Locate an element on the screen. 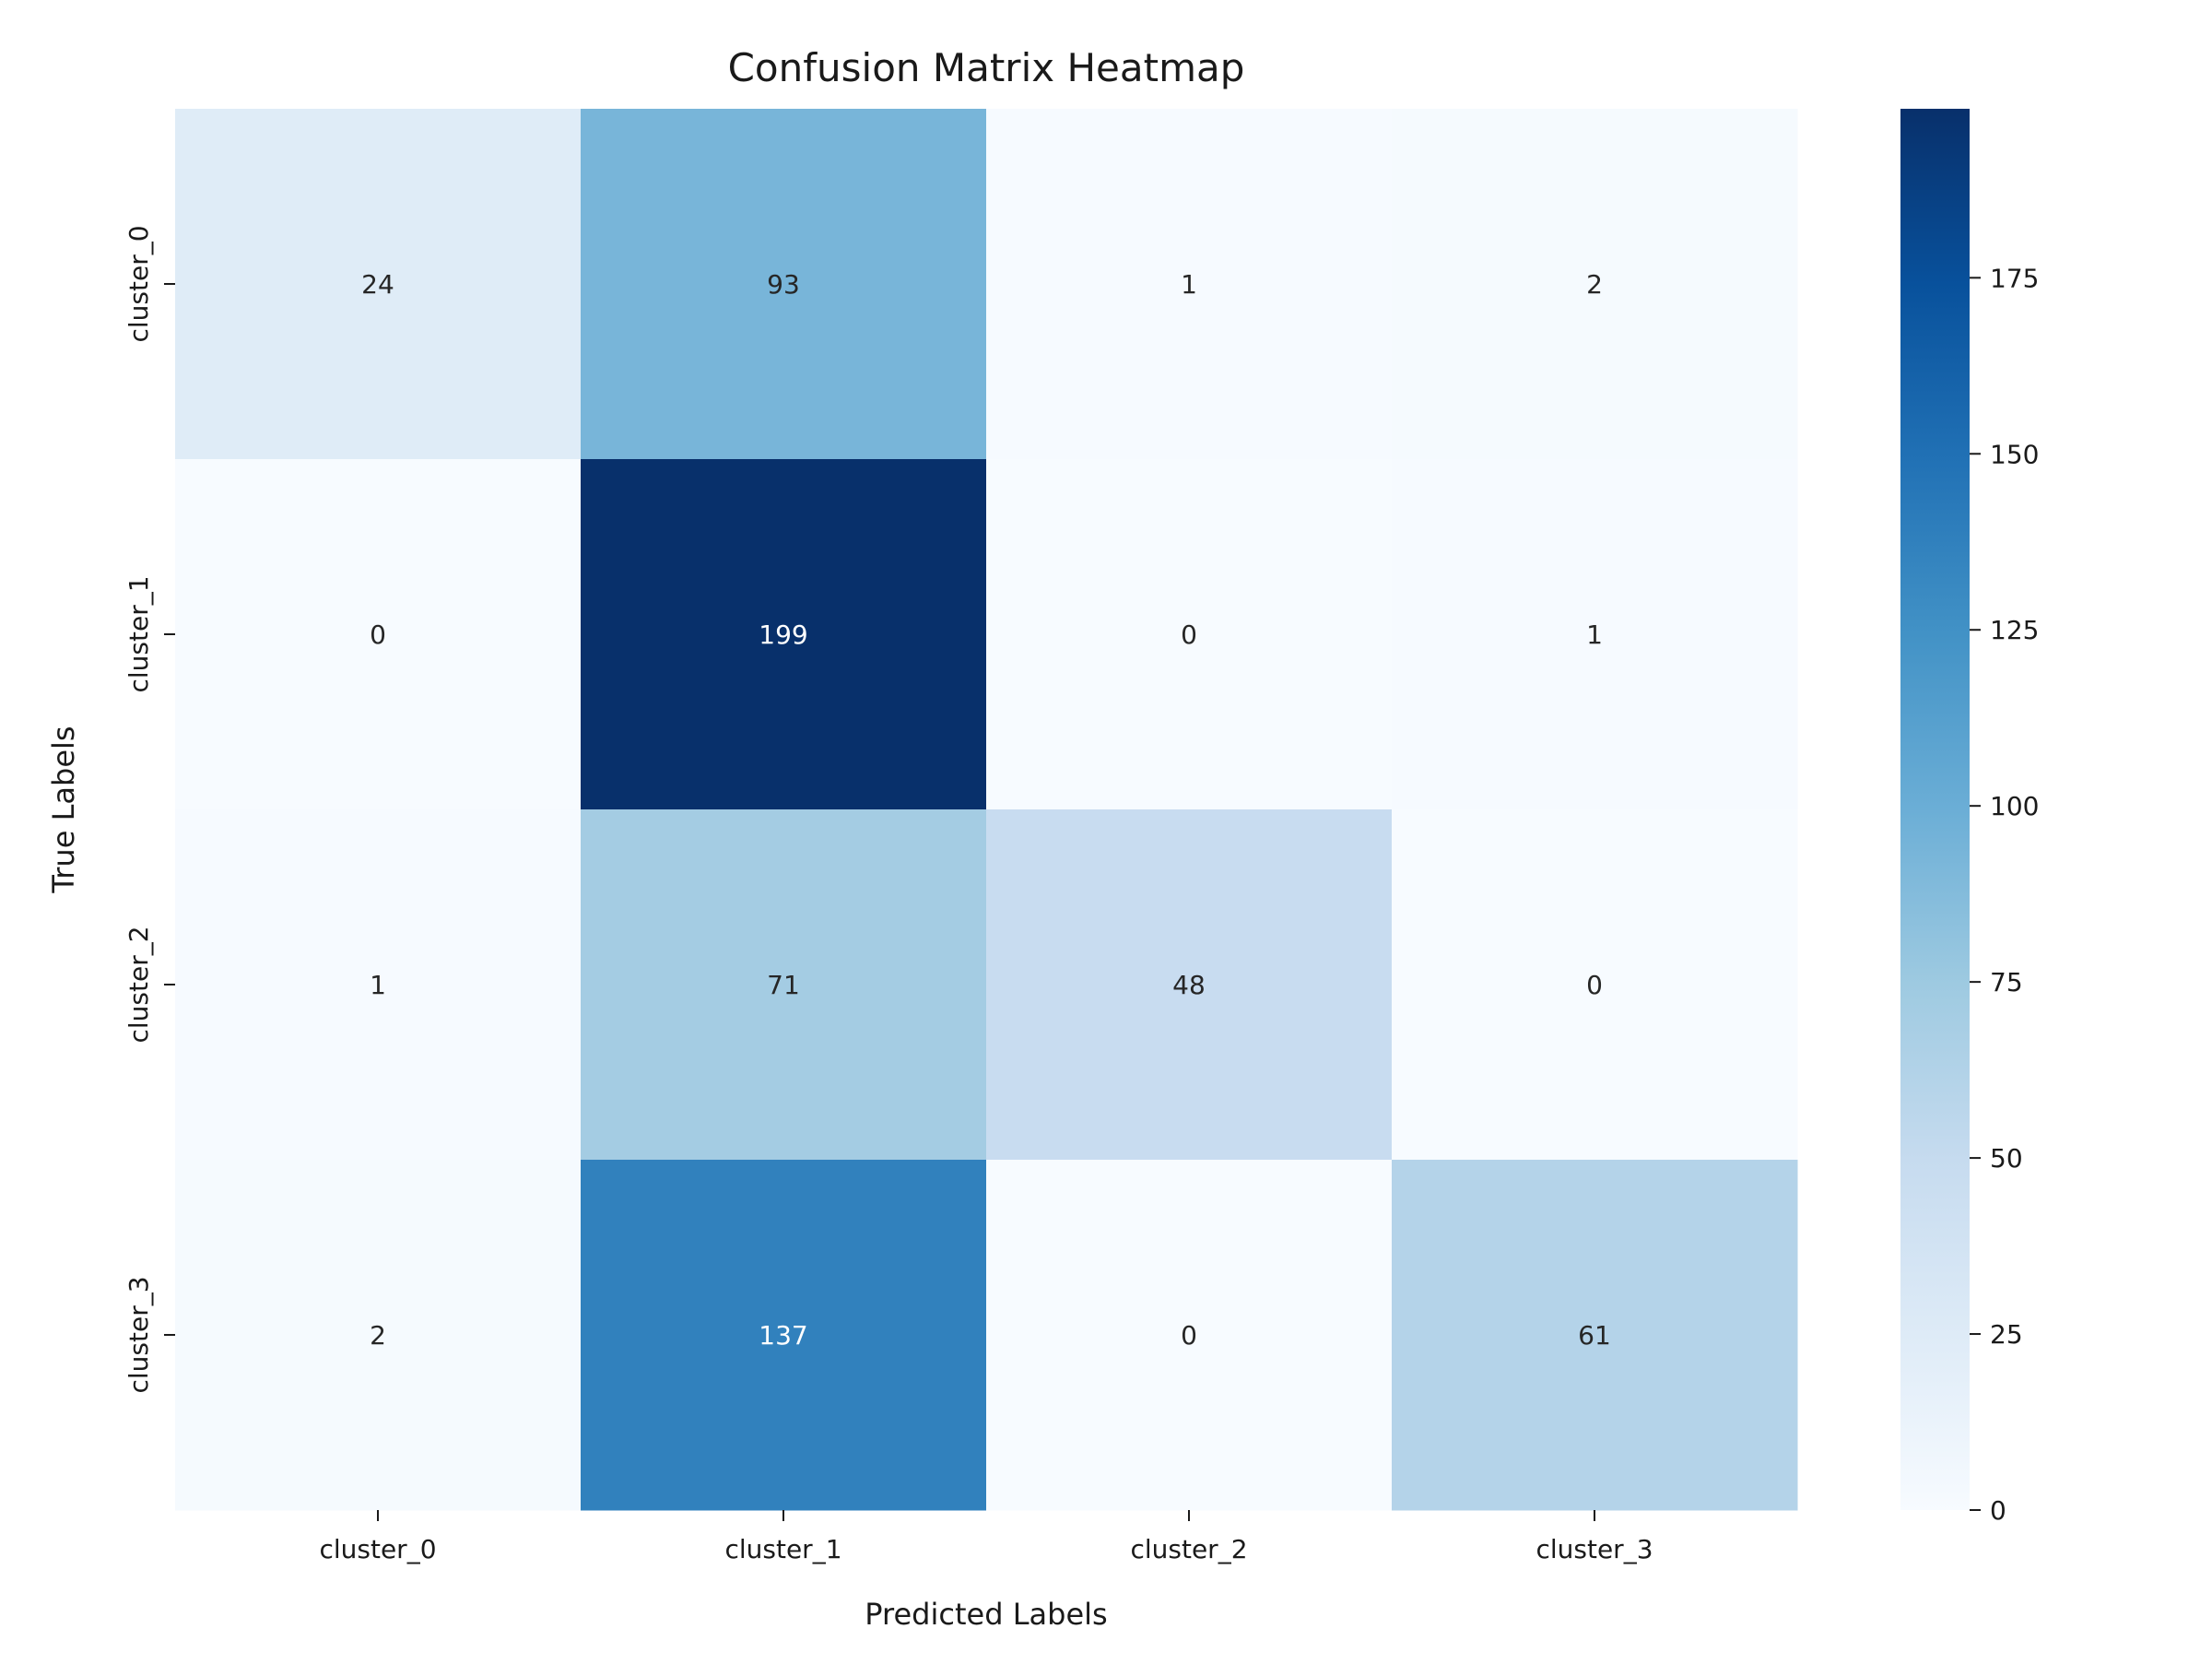 Image resolution: width=2212 pixels, height=1664 pixels. colorbar-tick-label: 150 is located at coordinates (2014, 454).